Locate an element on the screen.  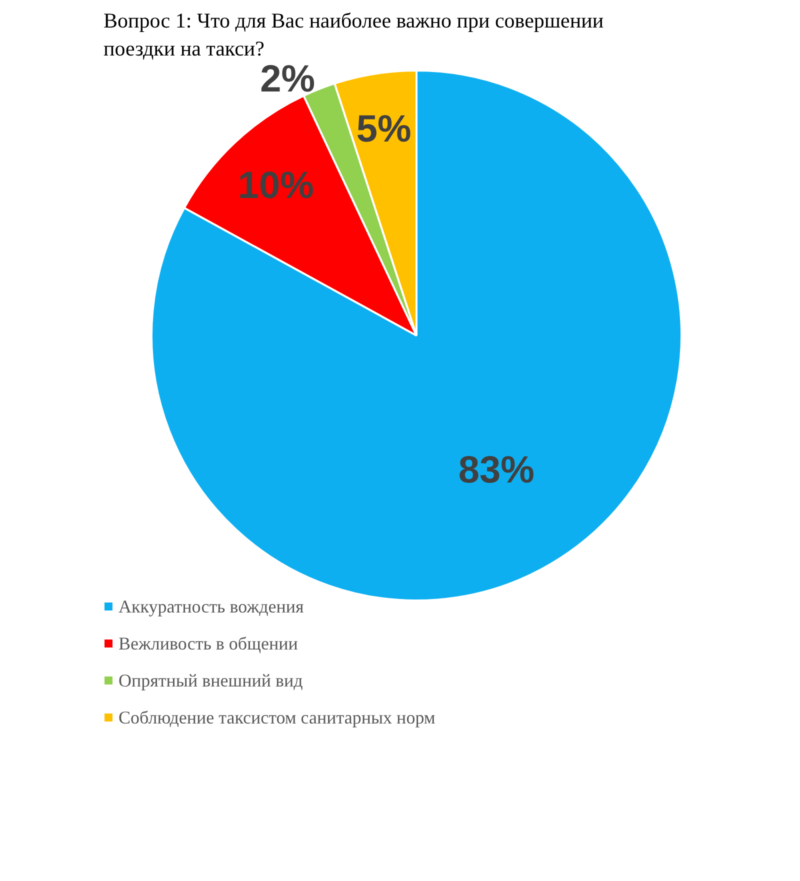
chart-title: Вопрос 1: Что для Вас наиболее важно при совершении поездки на такси? is located at coordinates (354, 34).